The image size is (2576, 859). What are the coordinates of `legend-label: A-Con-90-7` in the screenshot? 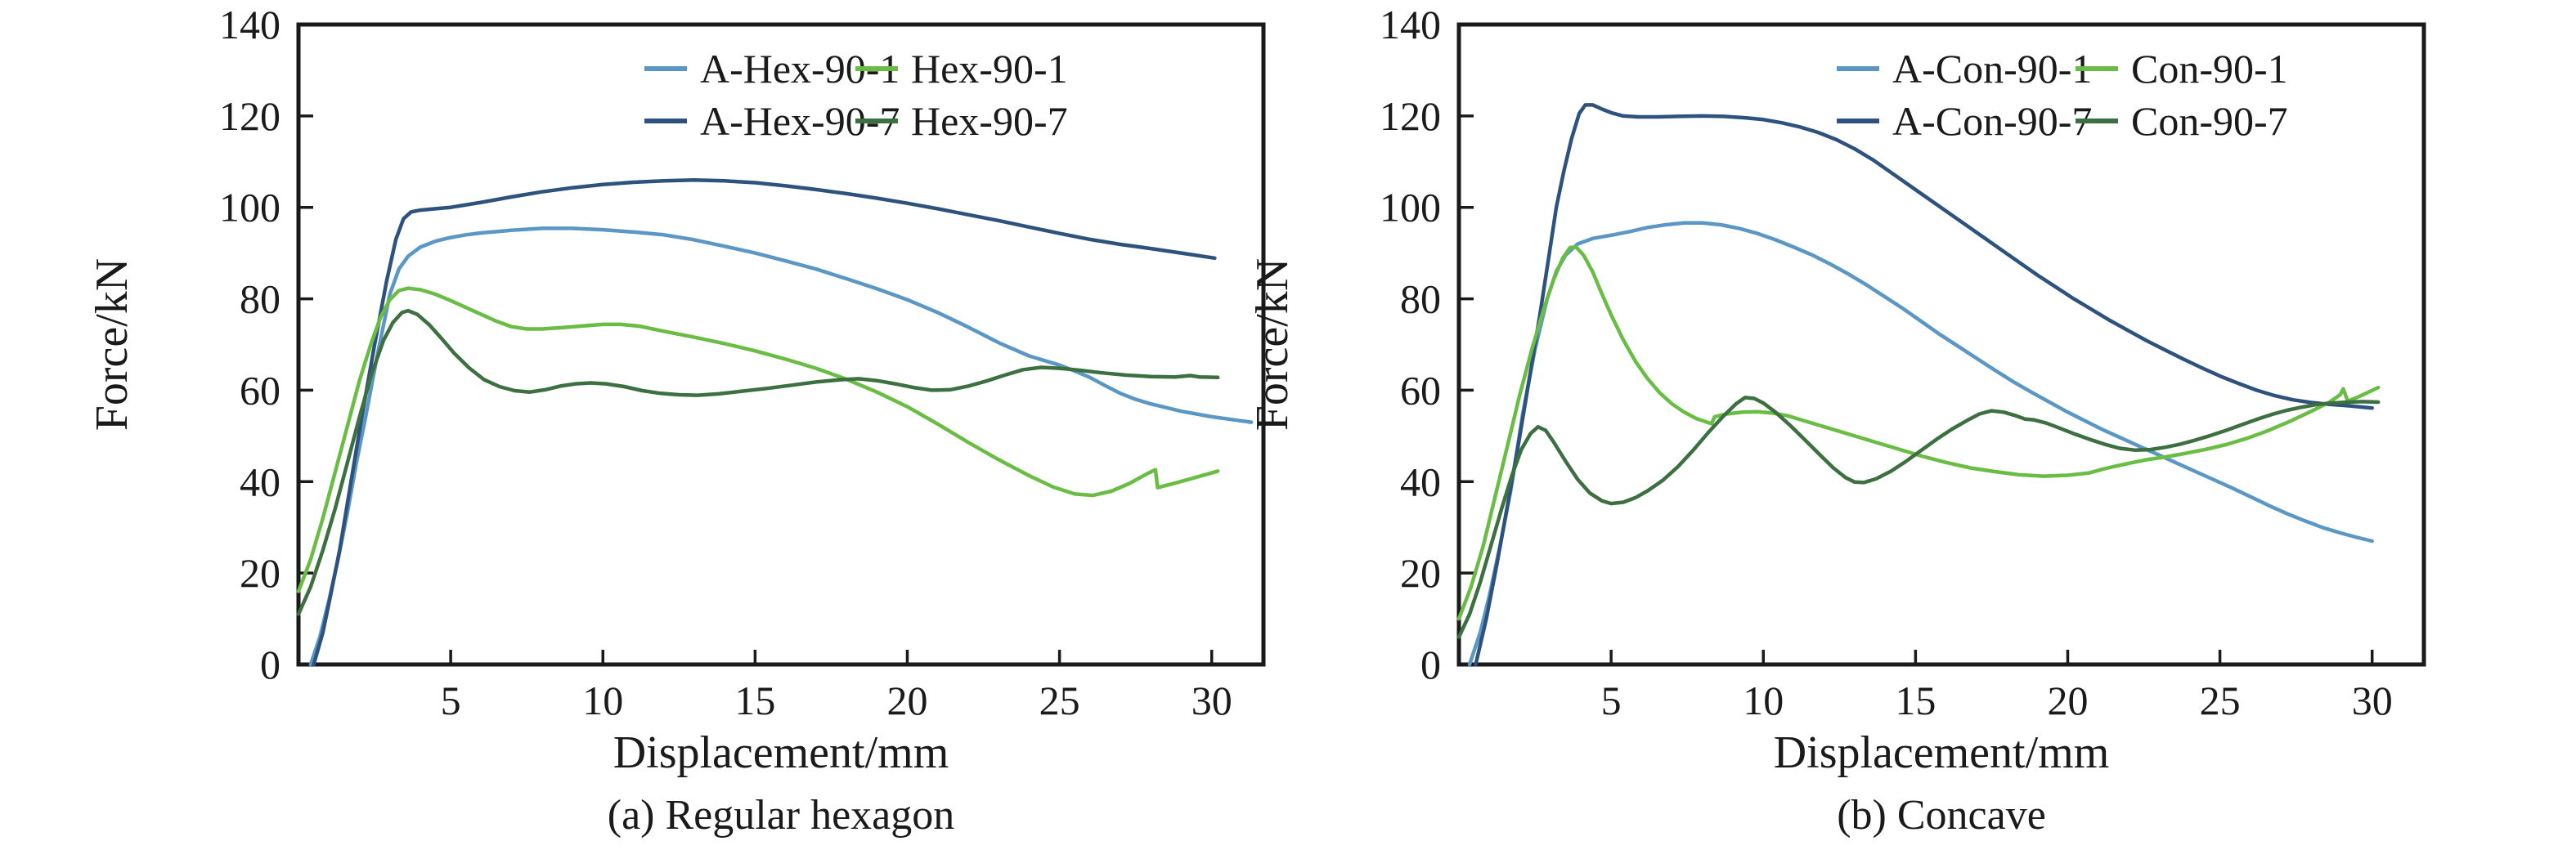 It's located at (1992, 121).